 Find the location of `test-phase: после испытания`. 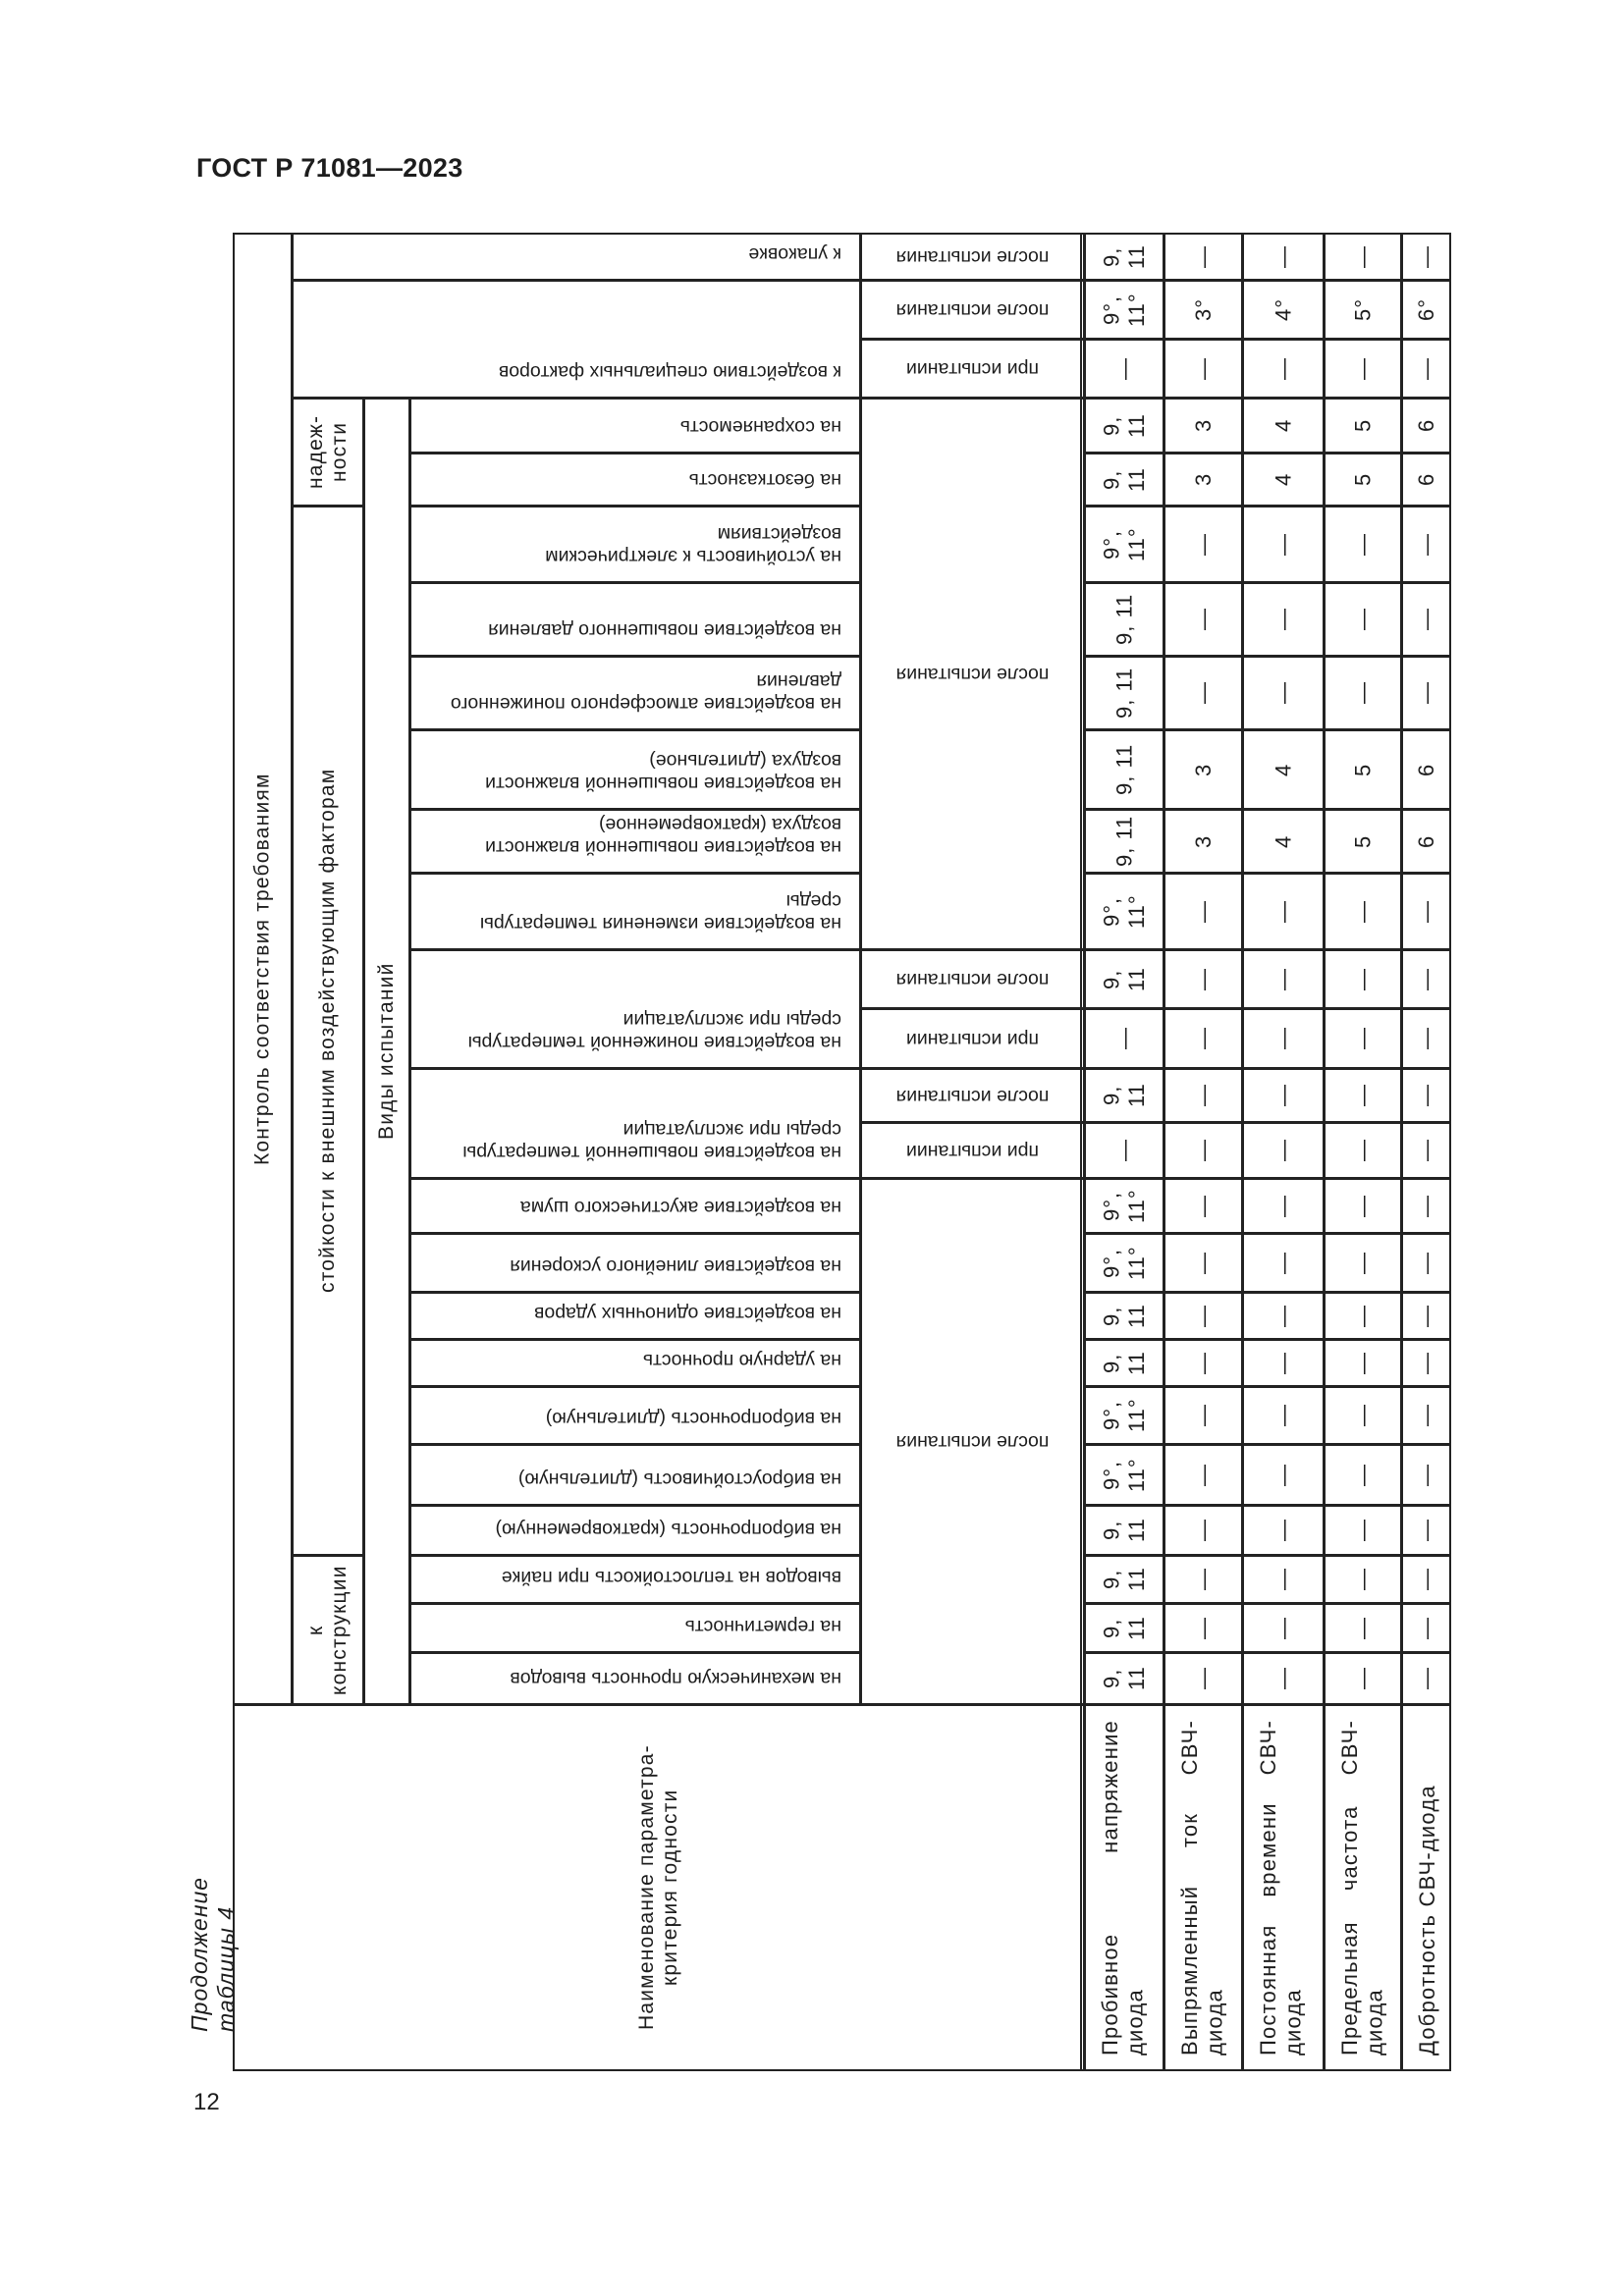

test-phase: после испытания is located at coordinates (972, 1096).